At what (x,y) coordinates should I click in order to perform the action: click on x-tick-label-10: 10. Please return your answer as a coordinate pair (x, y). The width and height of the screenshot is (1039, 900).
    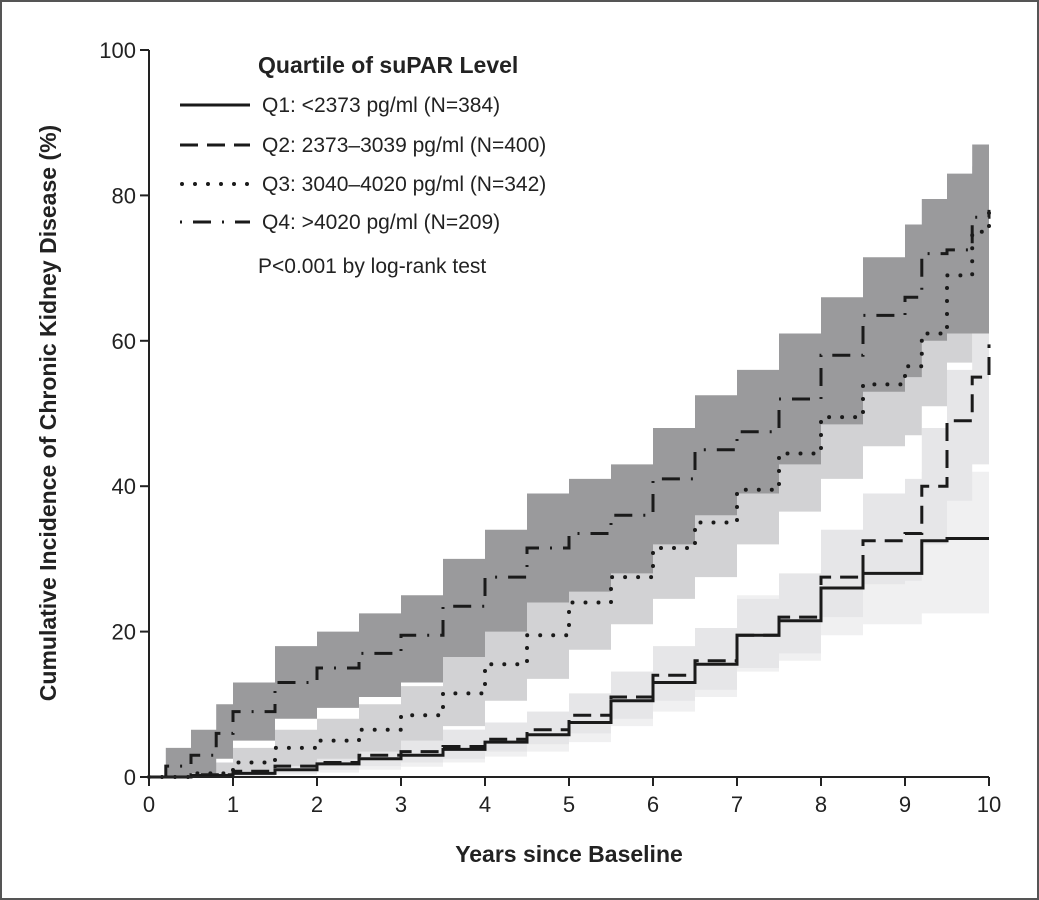
    Looking at the image, I should click on (989, 804).